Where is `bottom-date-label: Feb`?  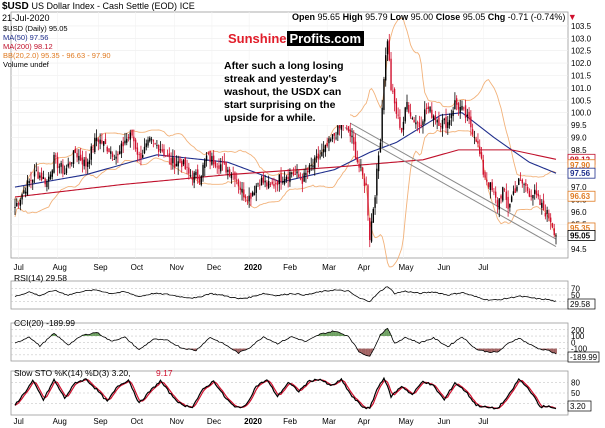
bottom-date-label: Feb is located at coordinates (290, 421).